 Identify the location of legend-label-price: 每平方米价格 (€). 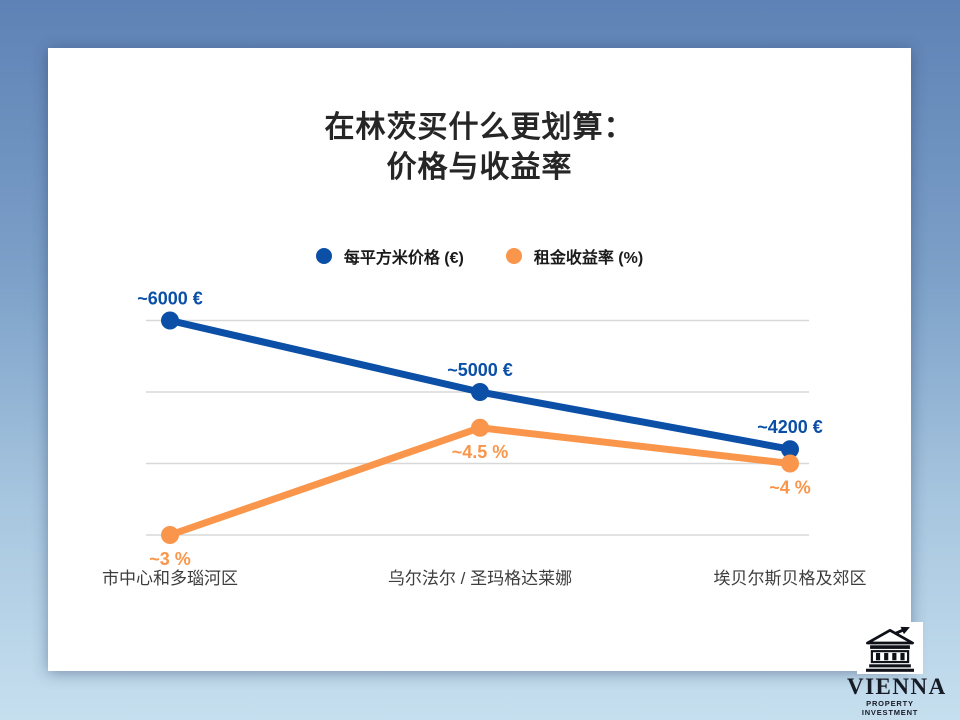
(403, 258).